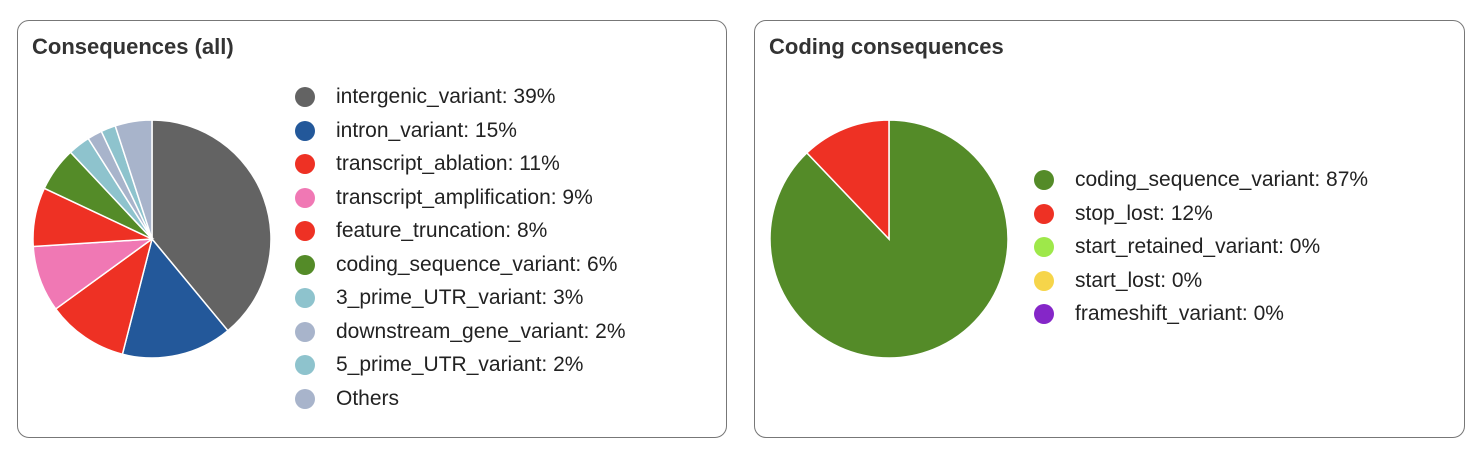  I want to click on legend-label: 3_prime_UTR_variant: 3%, so click(460, 297).